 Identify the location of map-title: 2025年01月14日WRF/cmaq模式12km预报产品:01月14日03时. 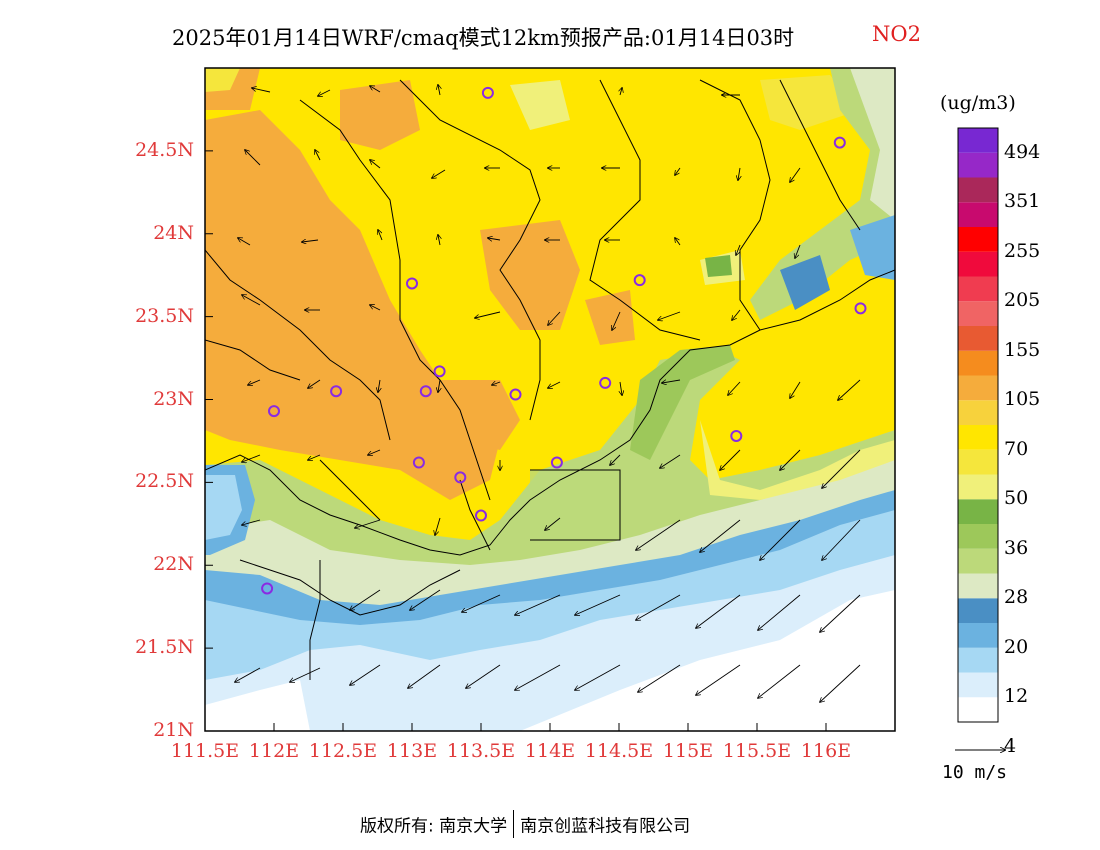
(483, 38).